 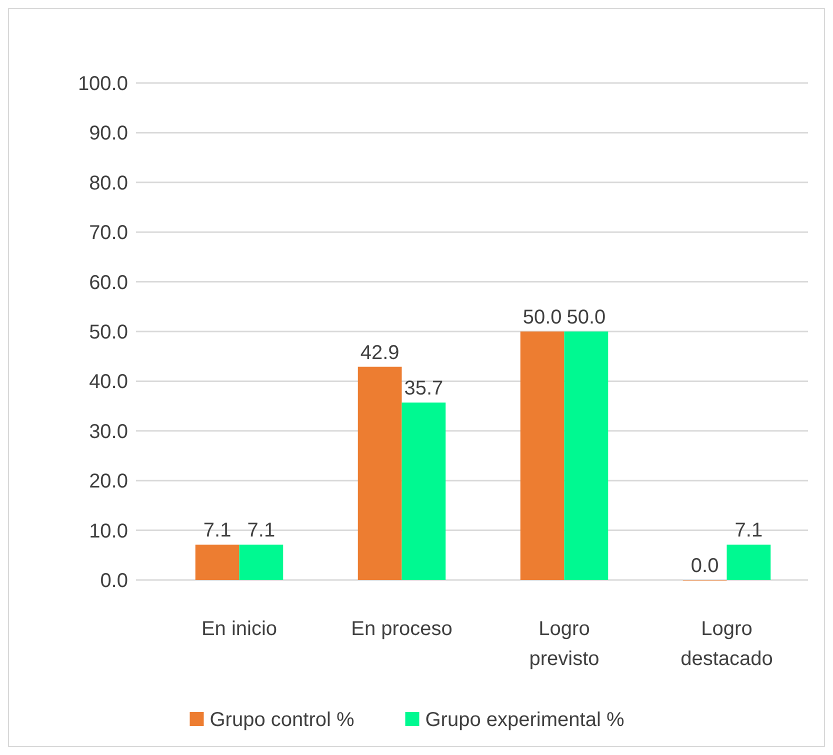 I want to click on y-tick-label: 20.0, so click(x=108, y=481).